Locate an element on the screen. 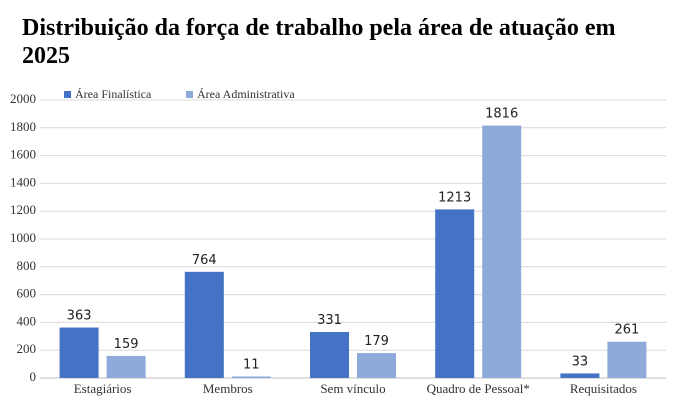 The height and width of the screenshot is (402, 675). y-tick-label: 600 is located at coordinates (27, 293).